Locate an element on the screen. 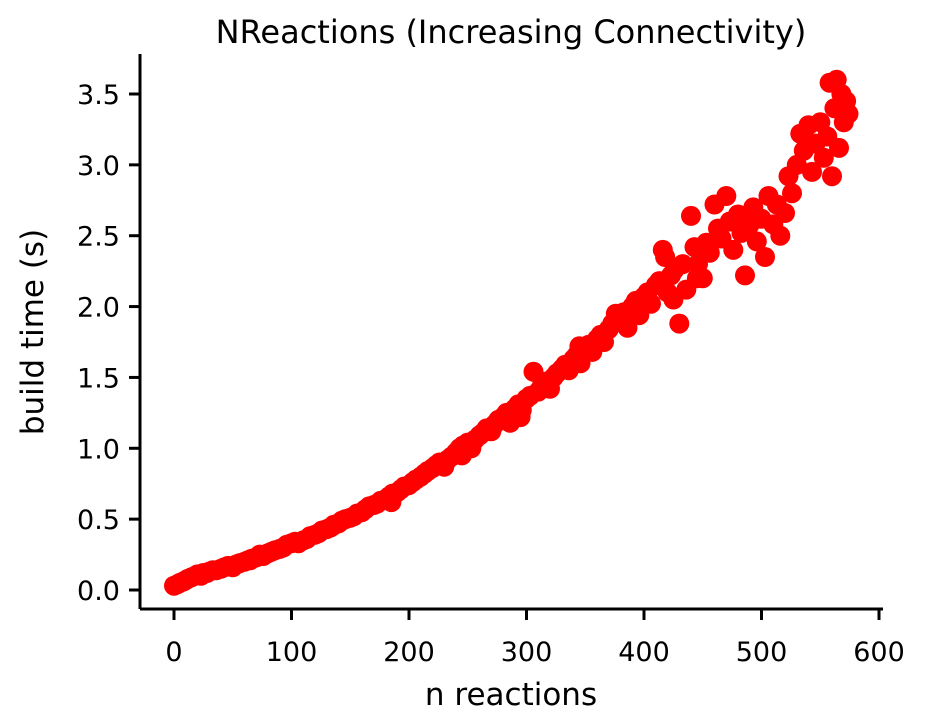  x-tick-label: 300 is located at coordinates (527, 652).